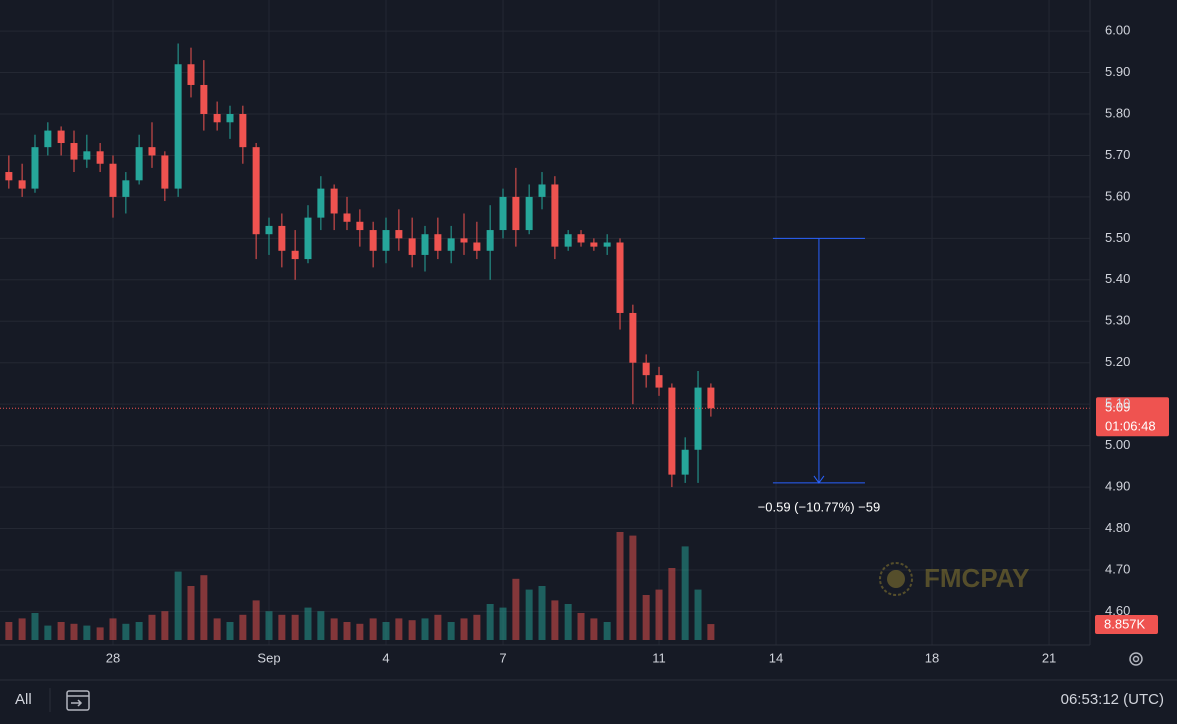  What do you see at coordinates (1117, 527) in the screenshot?
I see `y-tick-label: 4.80` at bounding box center [1117, 527].